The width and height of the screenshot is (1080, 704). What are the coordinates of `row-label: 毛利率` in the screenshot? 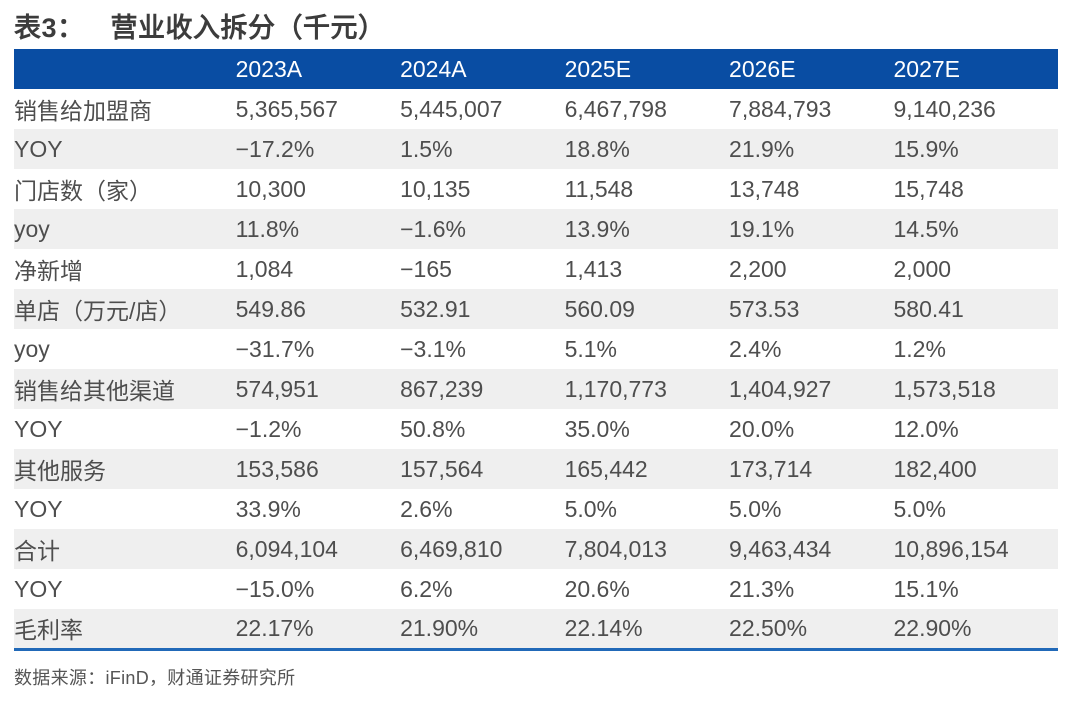 It's located at (48, 630).